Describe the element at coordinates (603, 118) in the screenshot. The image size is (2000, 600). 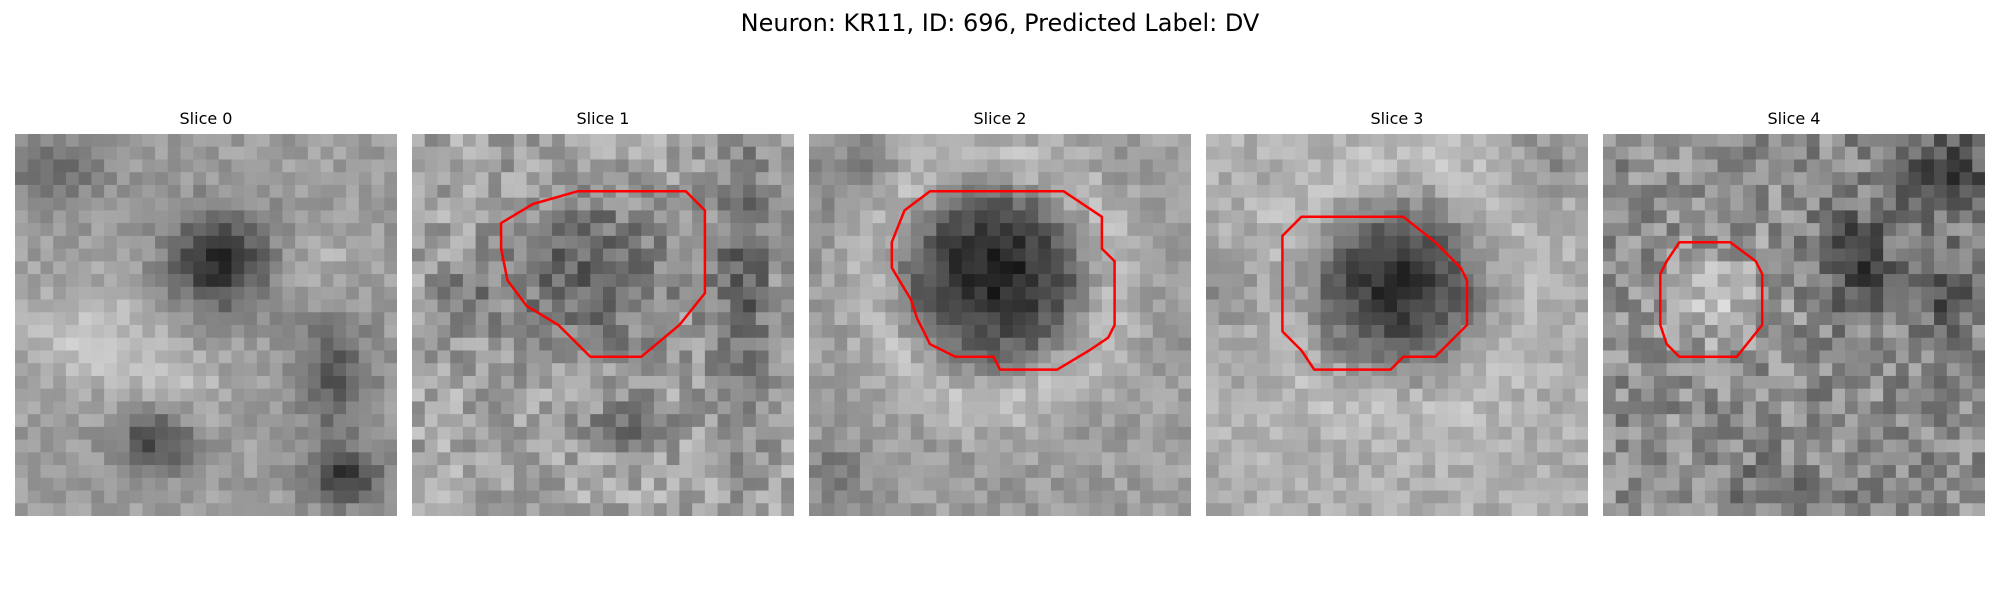
I see `slice-title: Slice 1` at that location.